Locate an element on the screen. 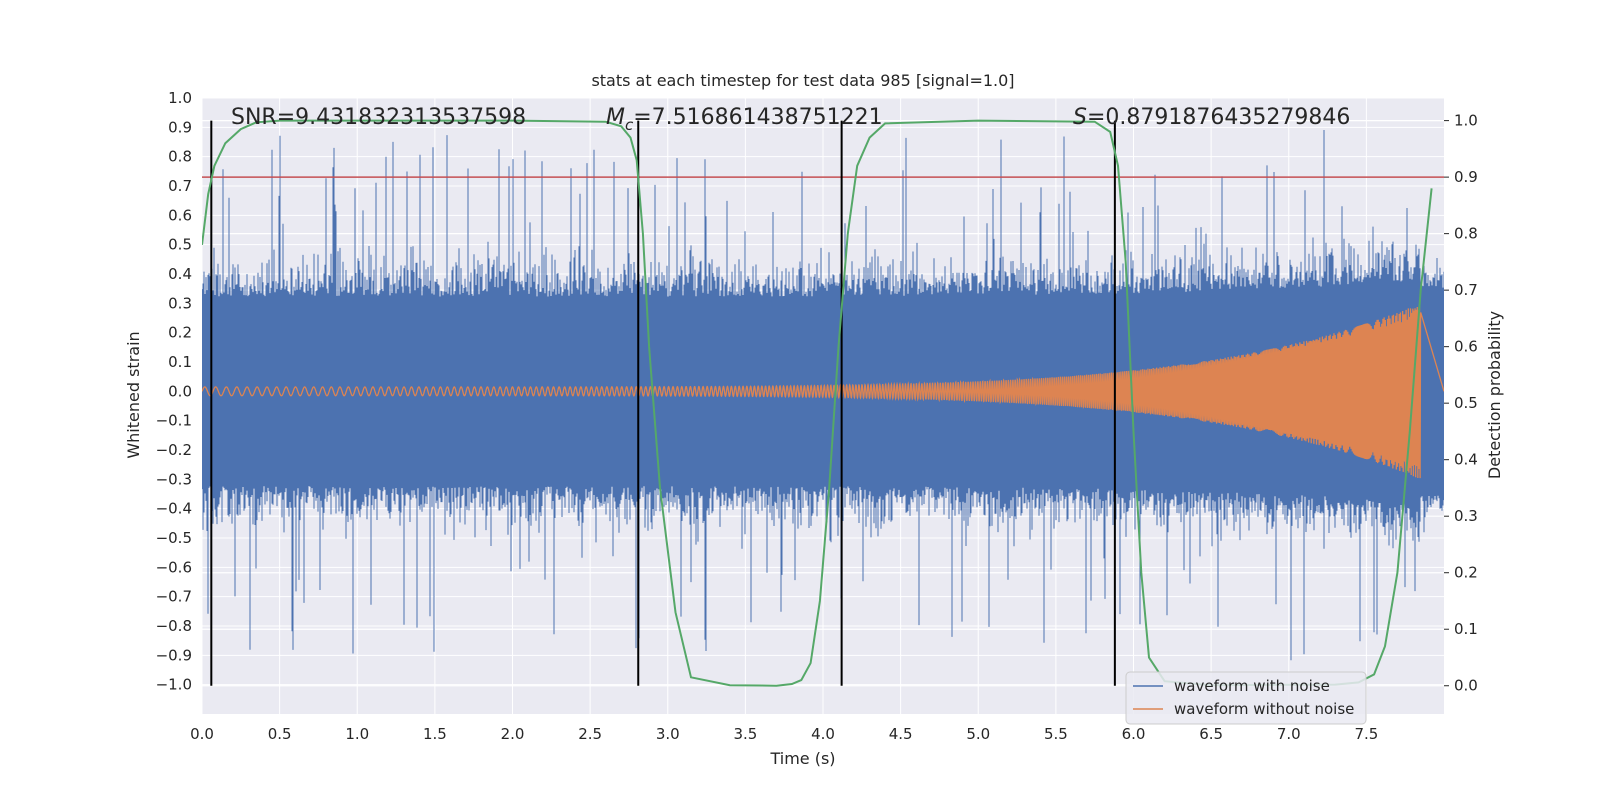 The height and width of the screenshot is (800, 1600). s-annotation: S=0.8791876435279846 is located at coordinates (1211, 117).